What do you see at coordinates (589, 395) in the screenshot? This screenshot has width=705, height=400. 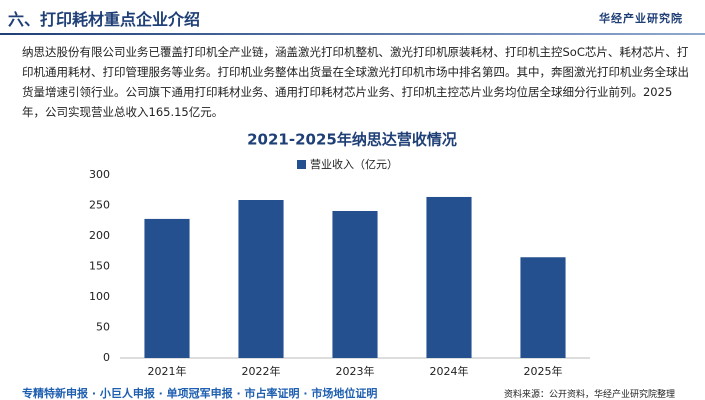 I see `footer-source: 资料来源：公开资料，华经产业研究院整理` at bounding box center [589, 395].